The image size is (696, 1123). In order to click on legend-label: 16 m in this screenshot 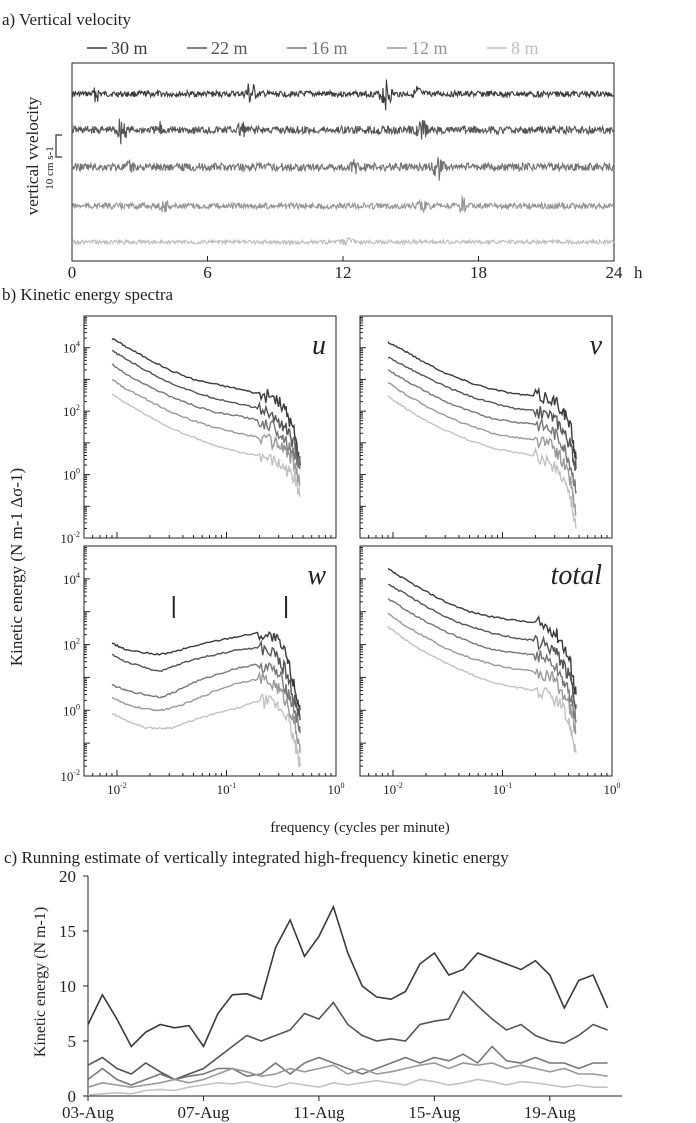, I will do `click(329, 48)`.